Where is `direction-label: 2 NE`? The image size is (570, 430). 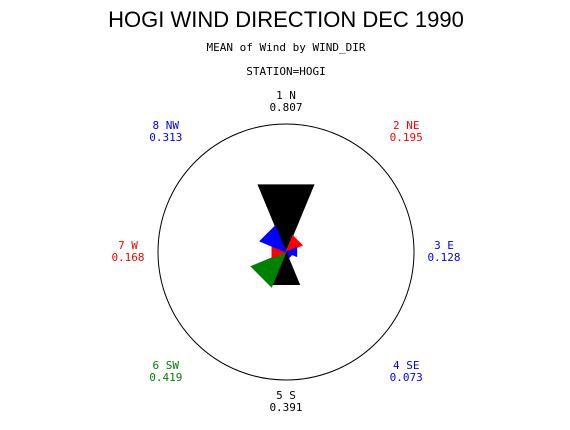 direction-label: 2 NE is located at coordinates (406, 125).